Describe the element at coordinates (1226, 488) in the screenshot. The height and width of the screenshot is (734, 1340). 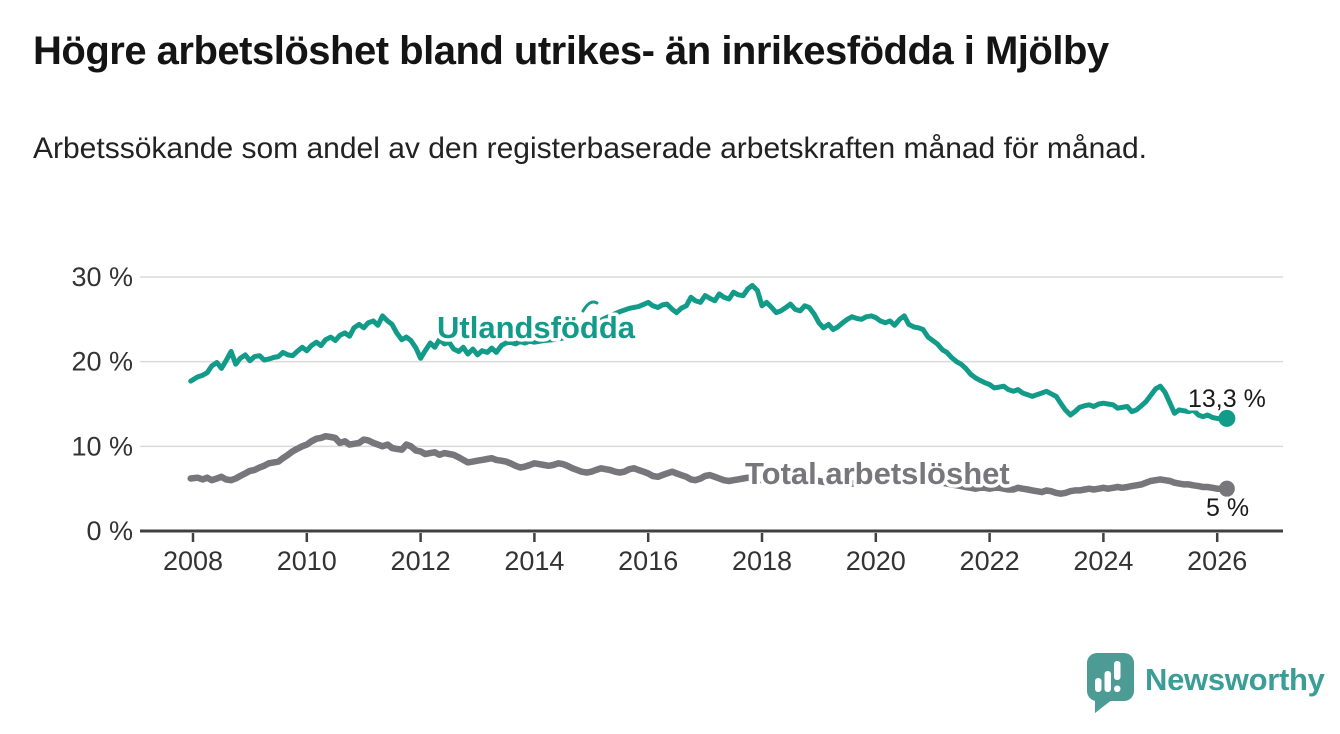
I see `series-endpoint-dot-total` at that location.